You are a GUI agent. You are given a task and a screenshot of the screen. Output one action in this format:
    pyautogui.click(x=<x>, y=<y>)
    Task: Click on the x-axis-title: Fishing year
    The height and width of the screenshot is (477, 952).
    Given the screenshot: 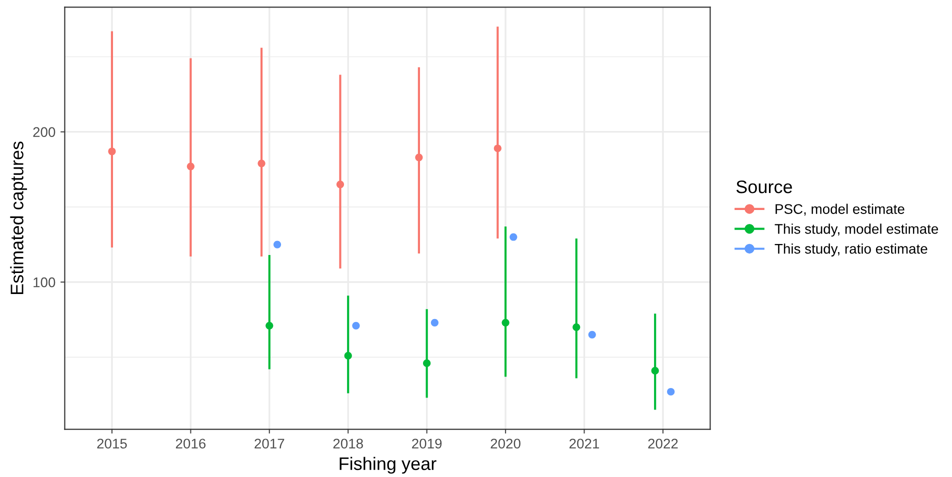 What is the action you would take?
    pyautogui.click(x=388, y=465)
    